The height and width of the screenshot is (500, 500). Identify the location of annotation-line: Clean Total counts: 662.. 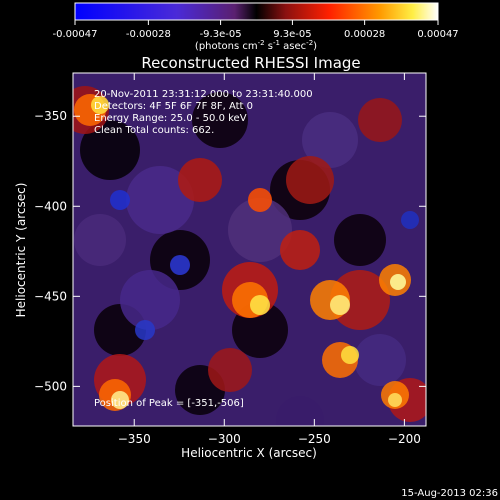
(154, 130).